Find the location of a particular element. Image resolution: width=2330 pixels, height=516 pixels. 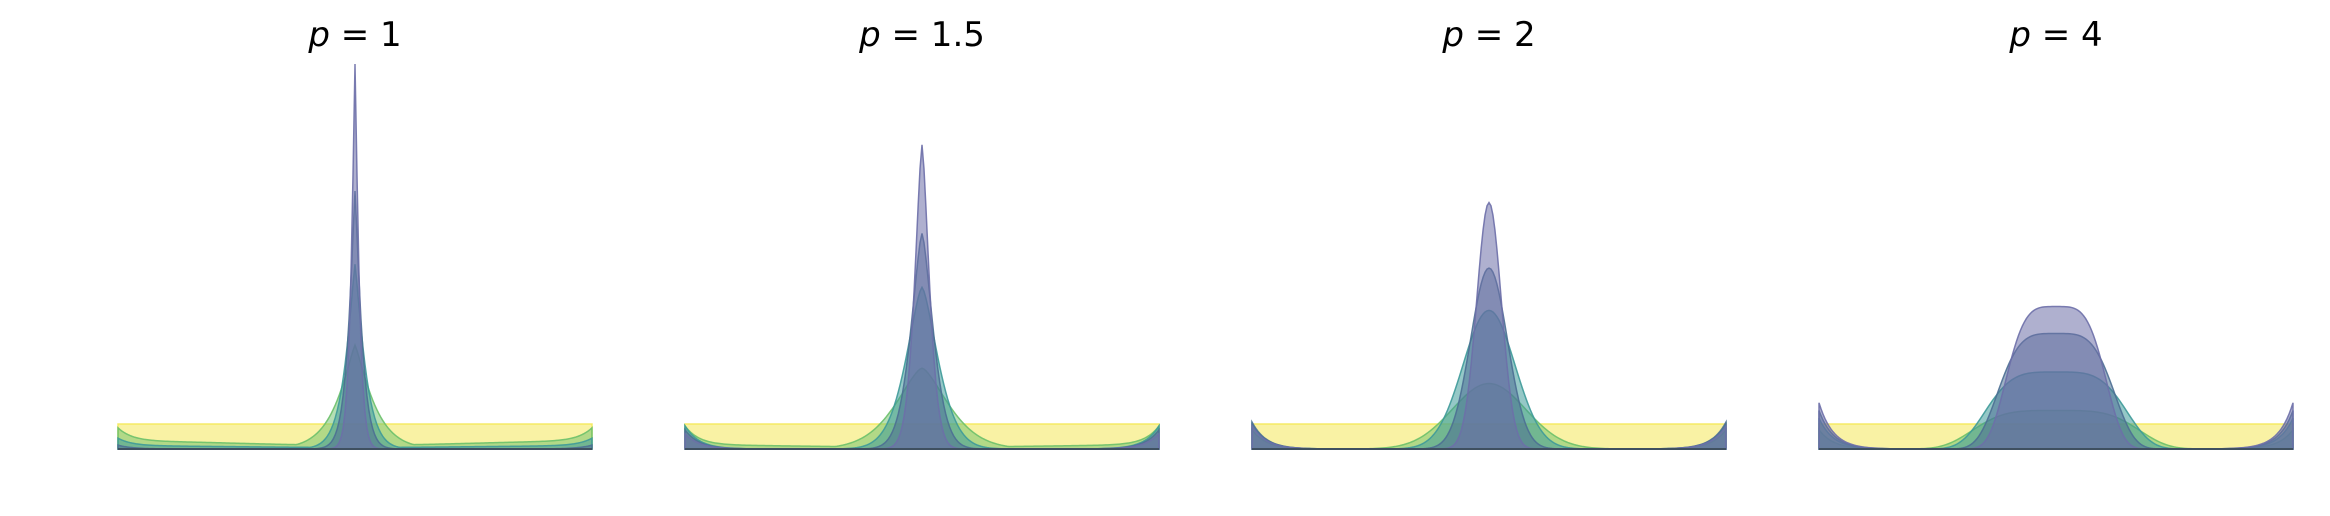

panel-title-eq: = 4 is located at coordinates (2067, 35).